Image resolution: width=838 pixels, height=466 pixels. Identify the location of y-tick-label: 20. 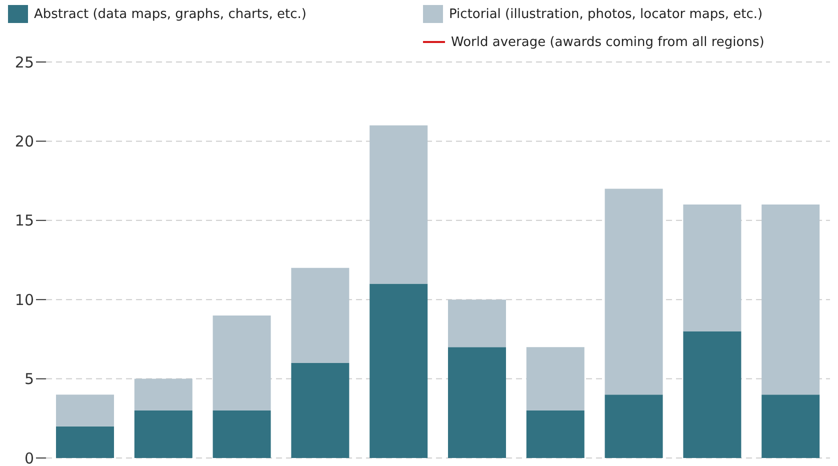
(24, 141).